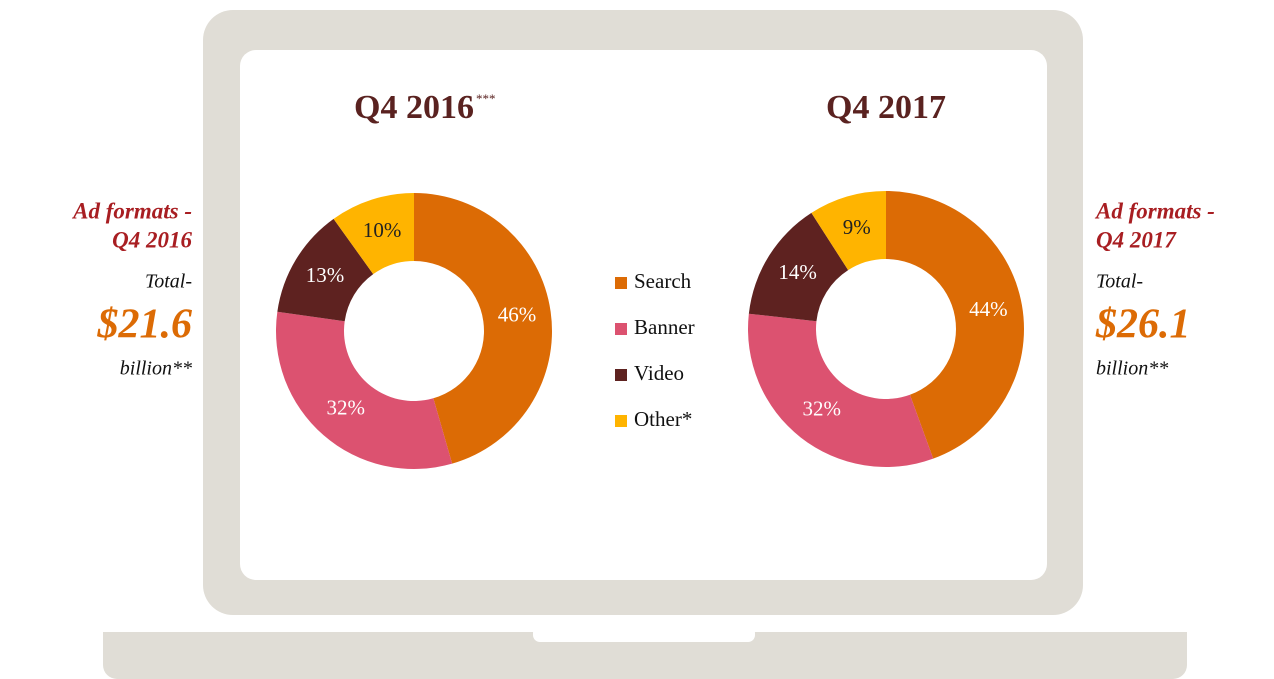  Describe the element at coordinates (988, 309) in the screenshot. I see `data-label: 44%` at that location.